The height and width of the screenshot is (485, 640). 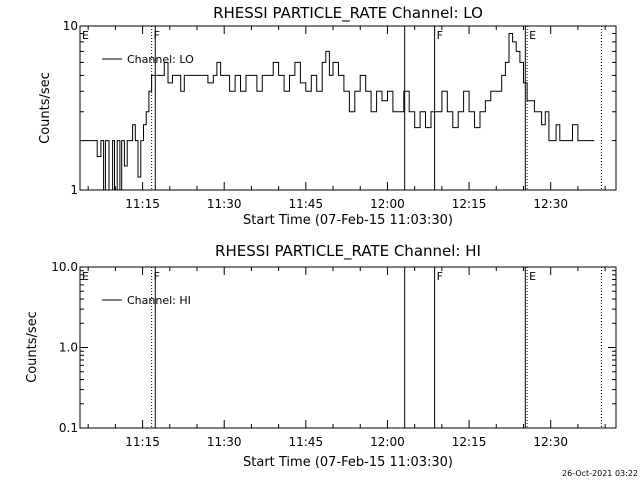 What do you see at coordinates (45, 108) in the screenshot?
I see `top-y-axis-label: Counts/sec` at bounding box center [45, 108].